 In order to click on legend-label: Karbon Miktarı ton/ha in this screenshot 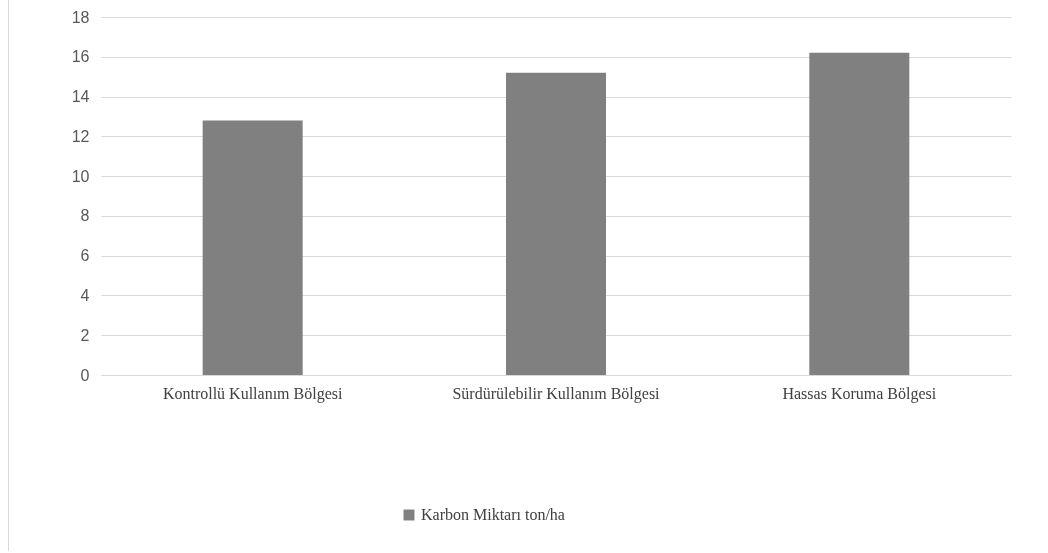, I will do `click(493, 514)`.